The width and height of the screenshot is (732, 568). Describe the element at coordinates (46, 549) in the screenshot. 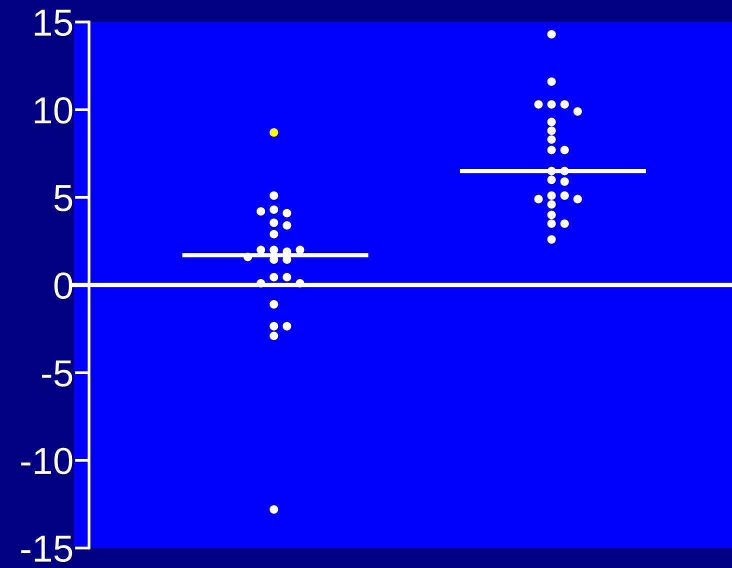

I see `y-tick-label: -15` at that location.